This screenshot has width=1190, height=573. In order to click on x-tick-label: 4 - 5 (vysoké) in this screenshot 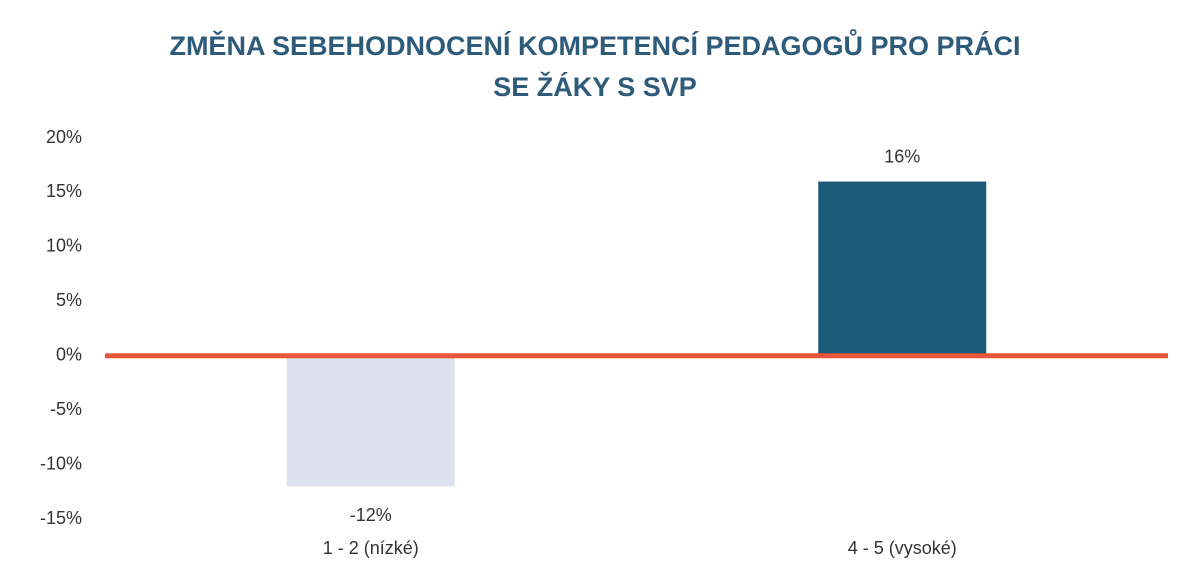, I will do `click(902, 548)`.